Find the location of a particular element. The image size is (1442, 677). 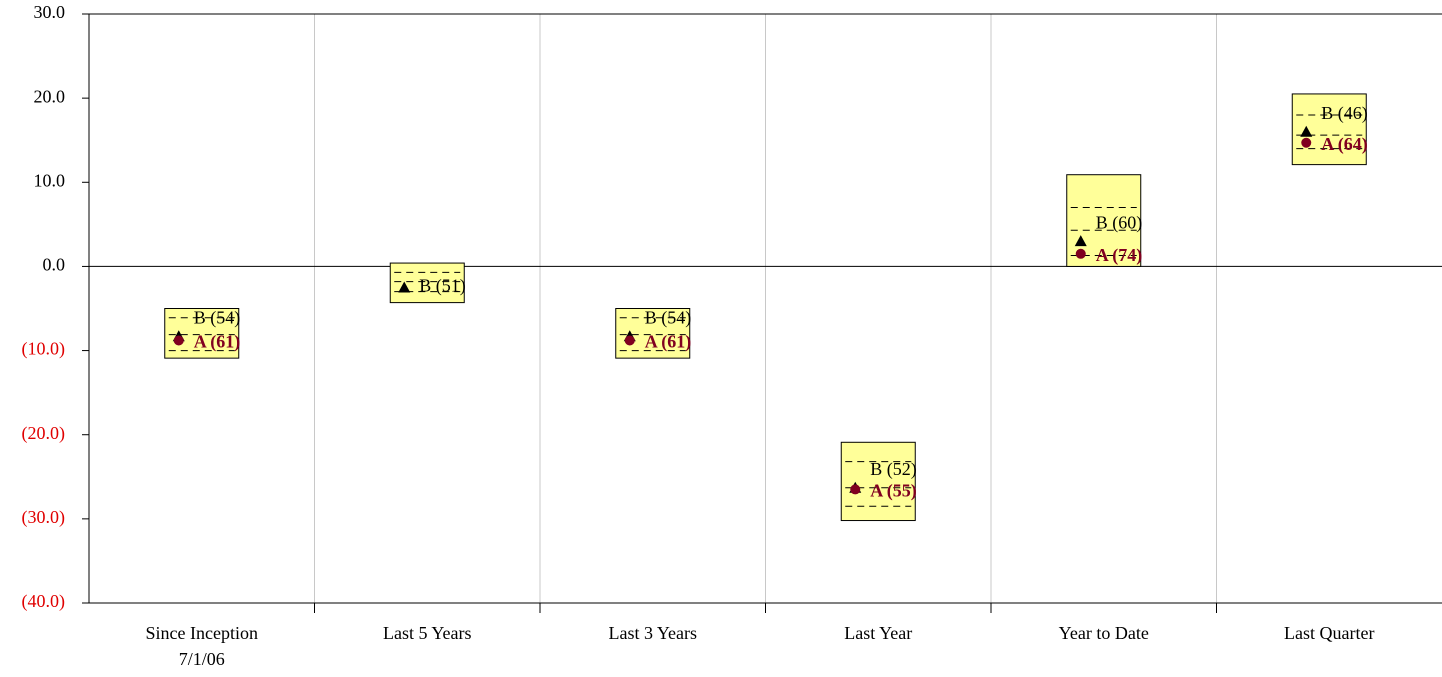

y-tick-label: 30.0 is located at coordinates (50, 12).